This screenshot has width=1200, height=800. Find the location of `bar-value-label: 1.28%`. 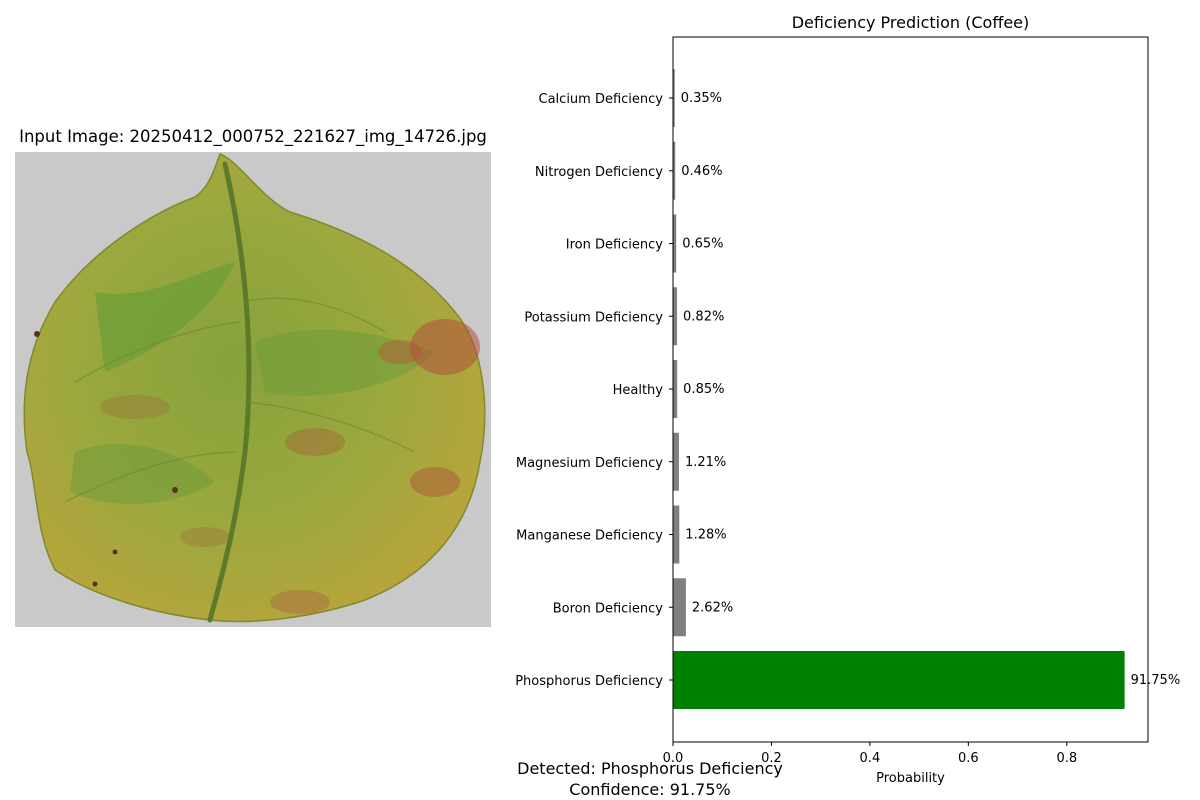

bar-value-label: 1.28% is located at coordinates (705, 535).